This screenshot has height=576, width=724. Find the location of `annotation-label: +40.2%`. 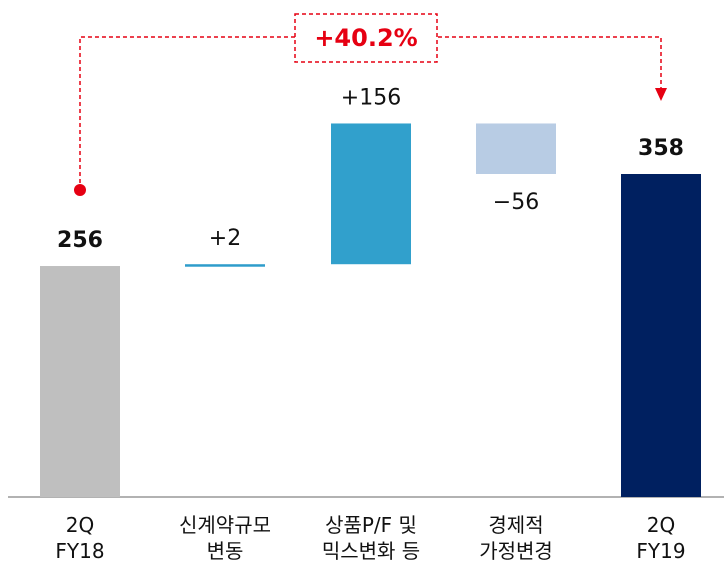

annotation-label: +40.2% is located at coordinates (365, 38).